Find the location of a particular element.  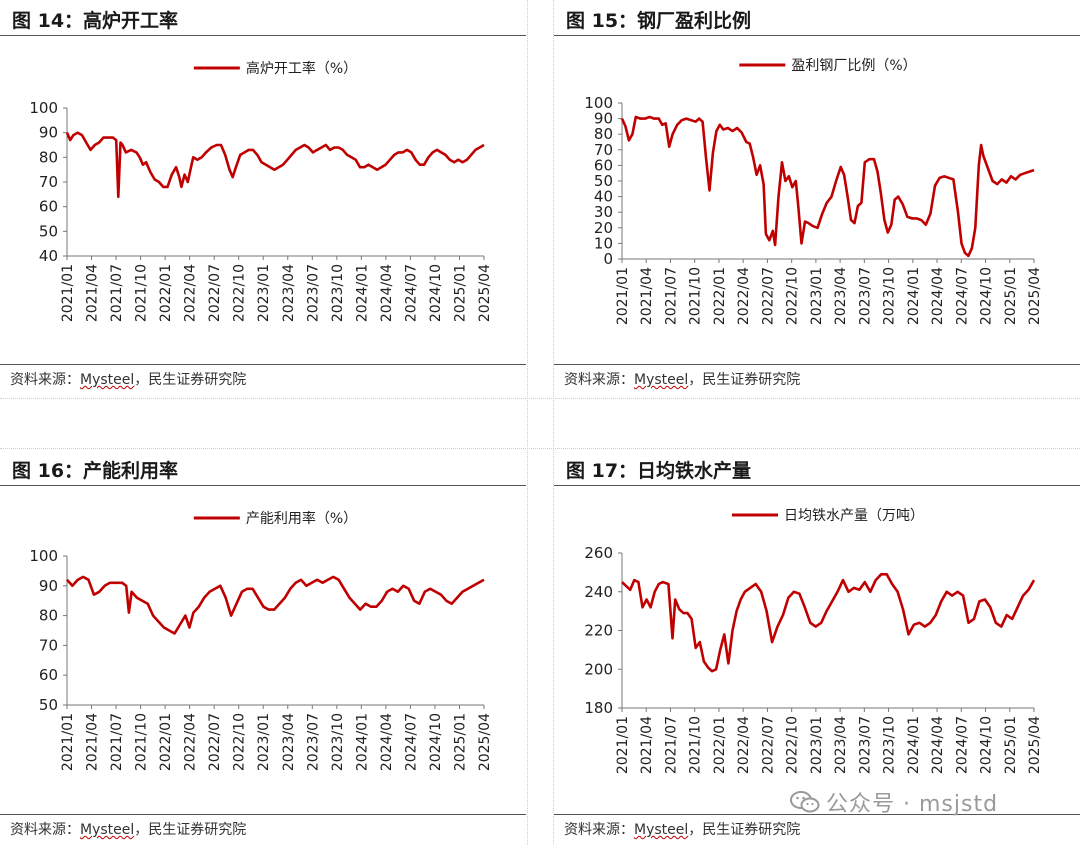

y-tick-label: 240 is located at coordinates (598, 592).